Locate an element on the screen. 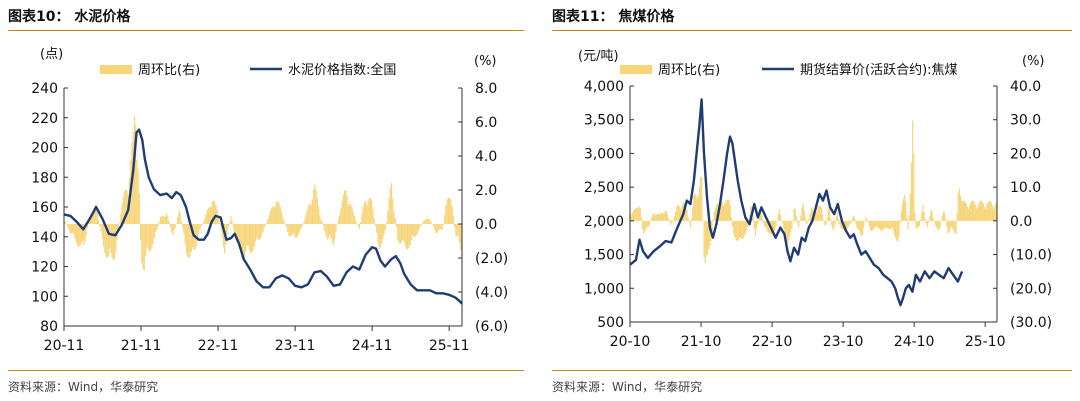  left-tick-label: 220 is located at coordinates (44, 119).